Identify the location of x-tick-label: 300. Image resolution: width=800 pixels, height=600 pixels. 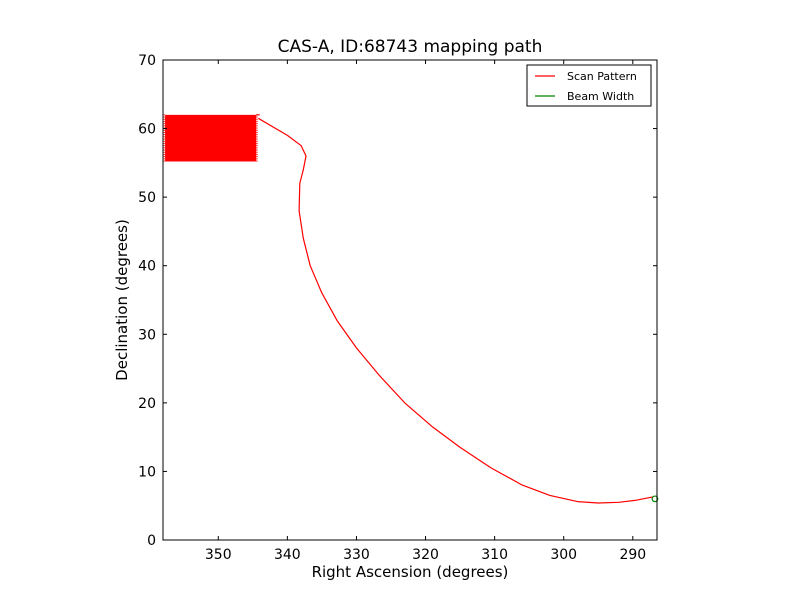
(563, 555).